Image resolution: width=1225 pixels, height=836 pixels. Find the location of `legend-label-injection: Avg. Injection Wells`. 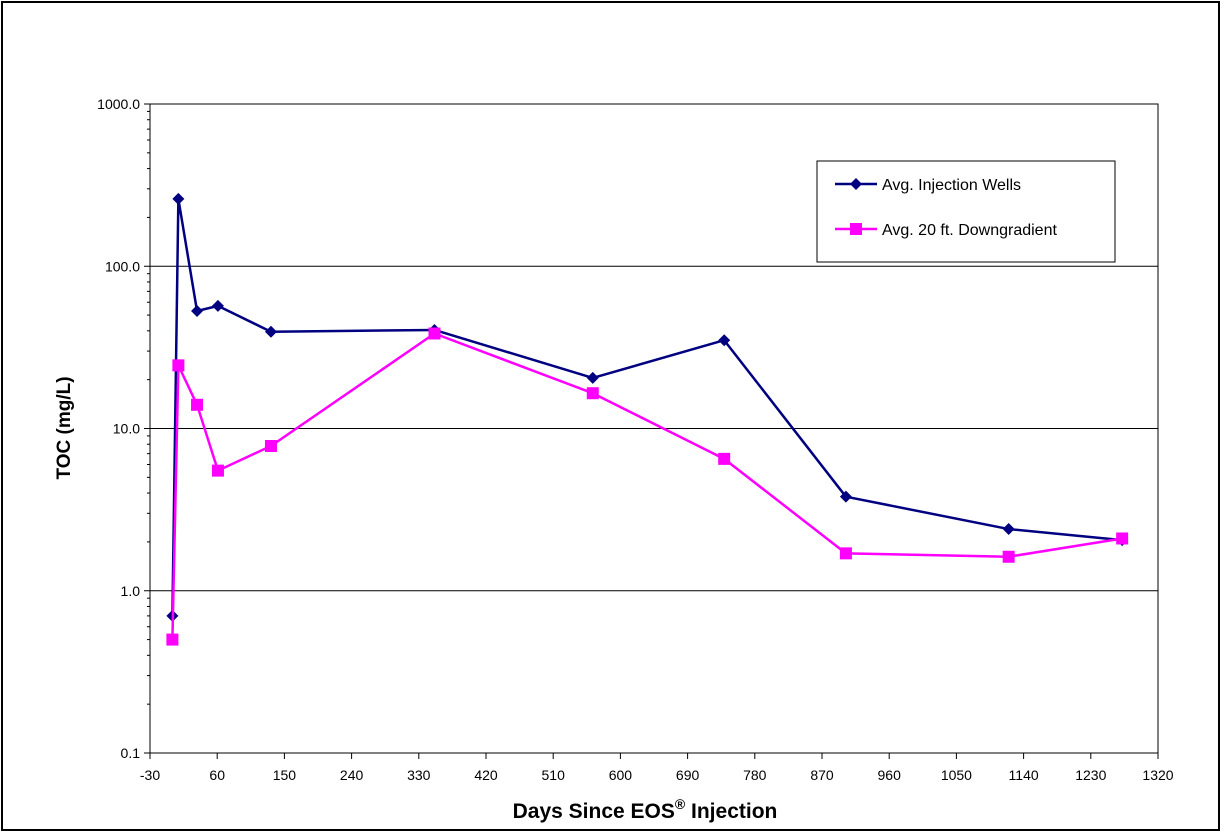

legend-label-injection: Avg. Injection Wells is located at coordinates (951, 185).